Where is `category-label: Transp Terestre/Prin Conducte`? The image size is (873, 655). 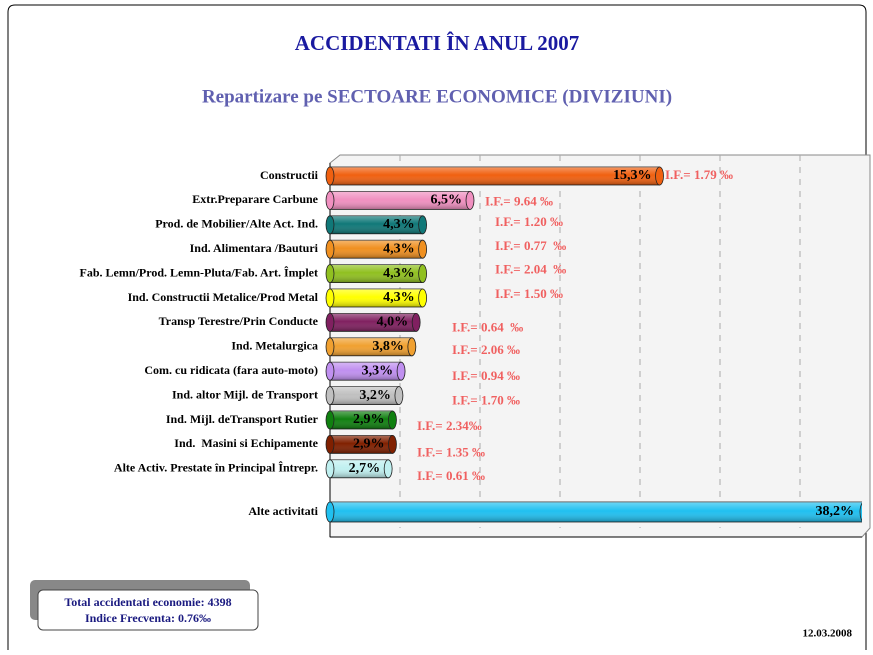
category-label: Transp Terestre/Prin Conducte is located at coordinates (239, 321).